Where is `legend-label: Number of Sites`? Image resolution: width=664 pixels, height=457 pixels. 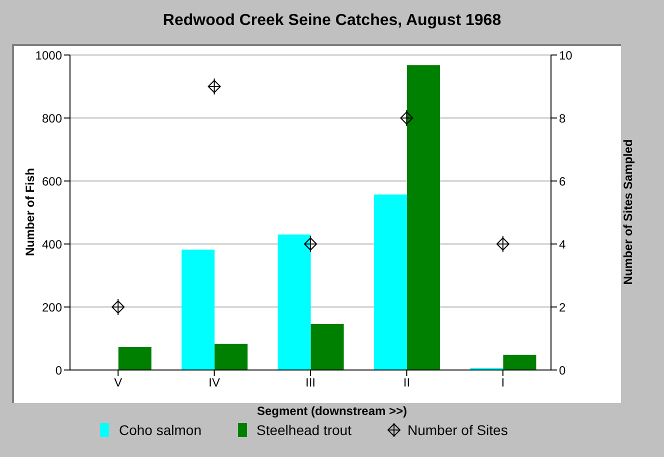
legend-label: Number of Sites is located at coordinates (457, 430).